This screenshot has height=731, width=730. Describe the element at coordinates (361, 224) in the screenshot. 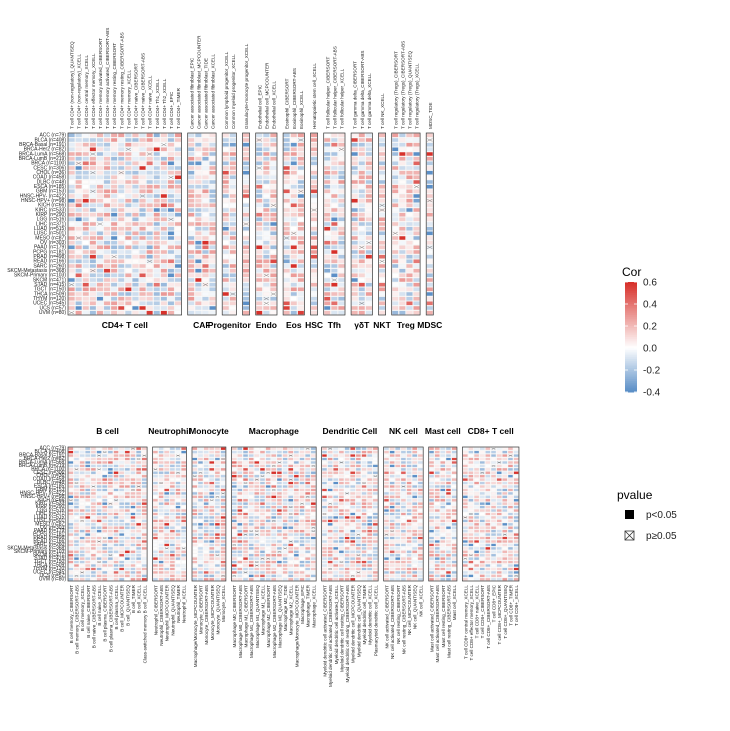

I see `panel-border` at that location.